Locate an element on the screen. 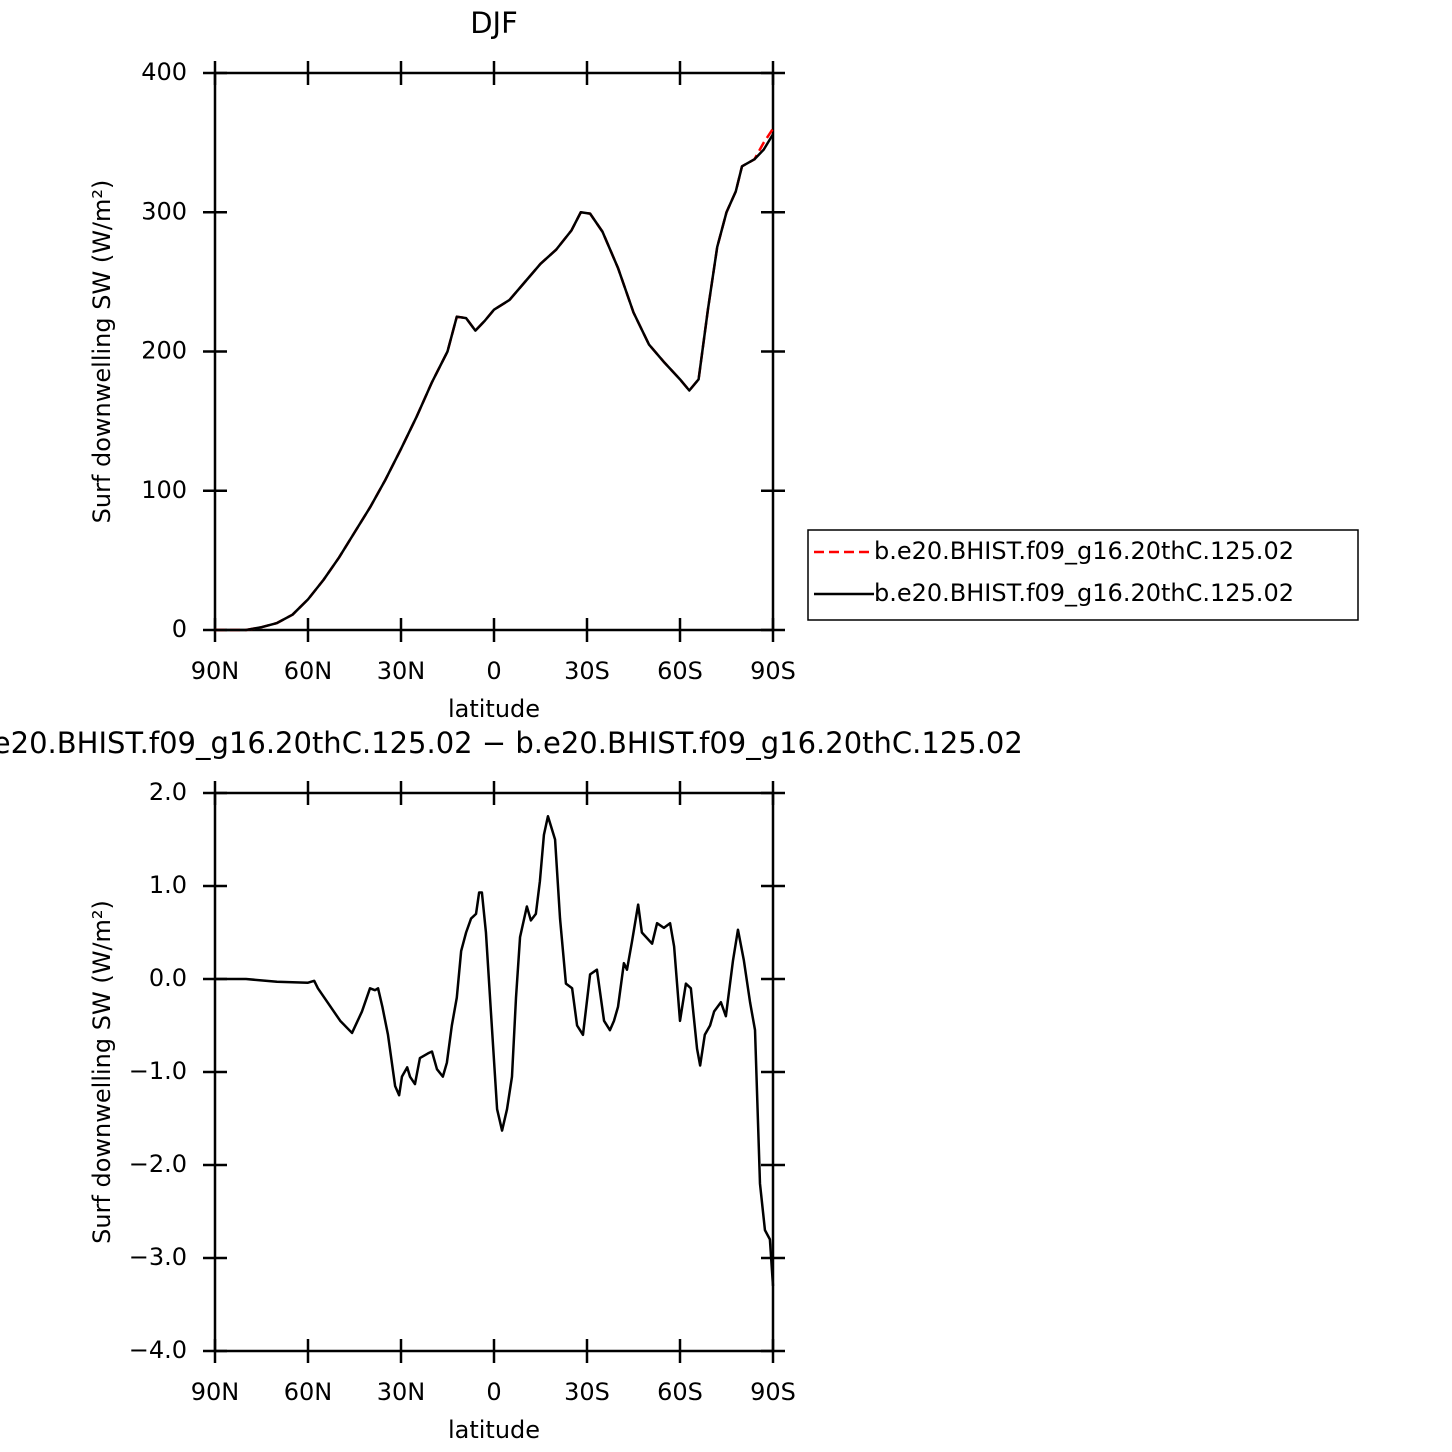 This screenshot has width=1452, height=1452. y-tick-label: 100 is located at coordinates (164, 490).